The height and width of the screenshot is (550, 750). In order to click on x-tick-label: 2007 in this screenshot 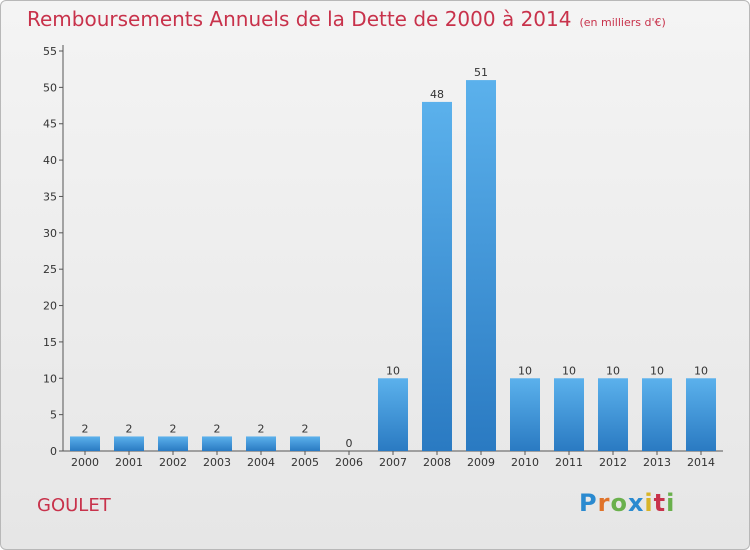, I will do `click(393, 462)`.